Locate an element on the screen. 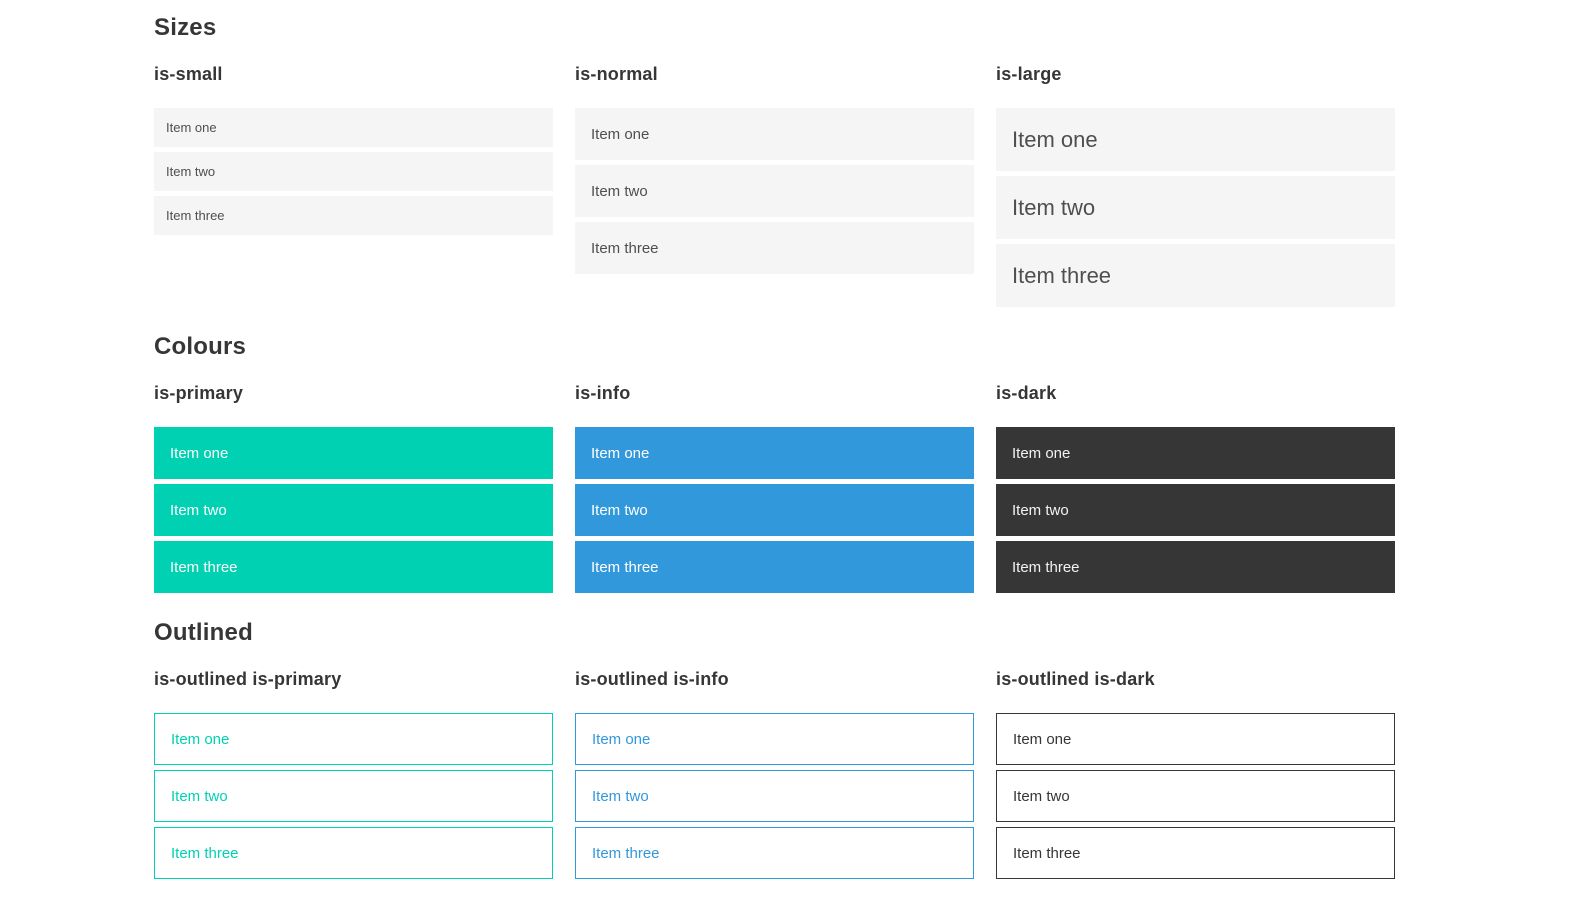  list-outlined-dark: Item one Item two Item three is located at coordinates (1195, 796).